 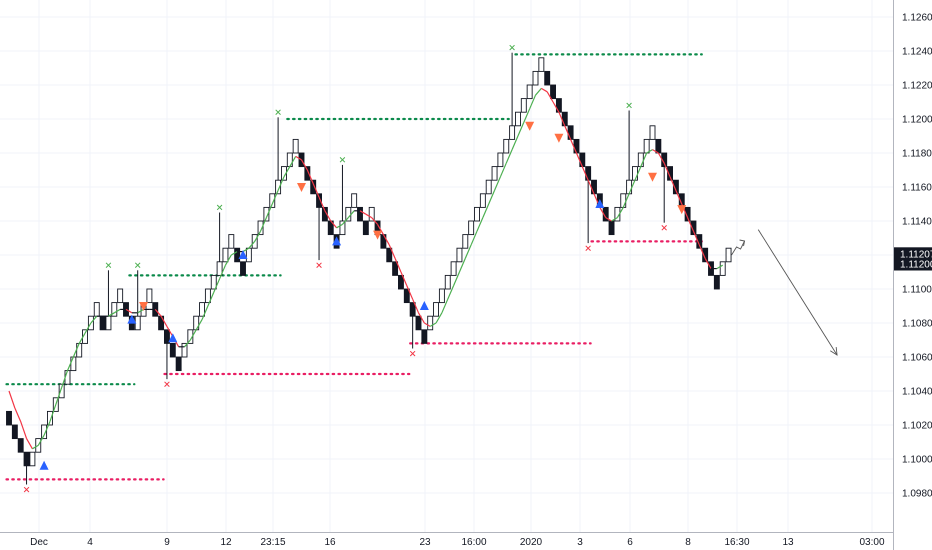 What do you see at coordinates (917, 52) in the screenshot?
I see `price-tick-label: 1.12400` at bounding box center [917, 52].